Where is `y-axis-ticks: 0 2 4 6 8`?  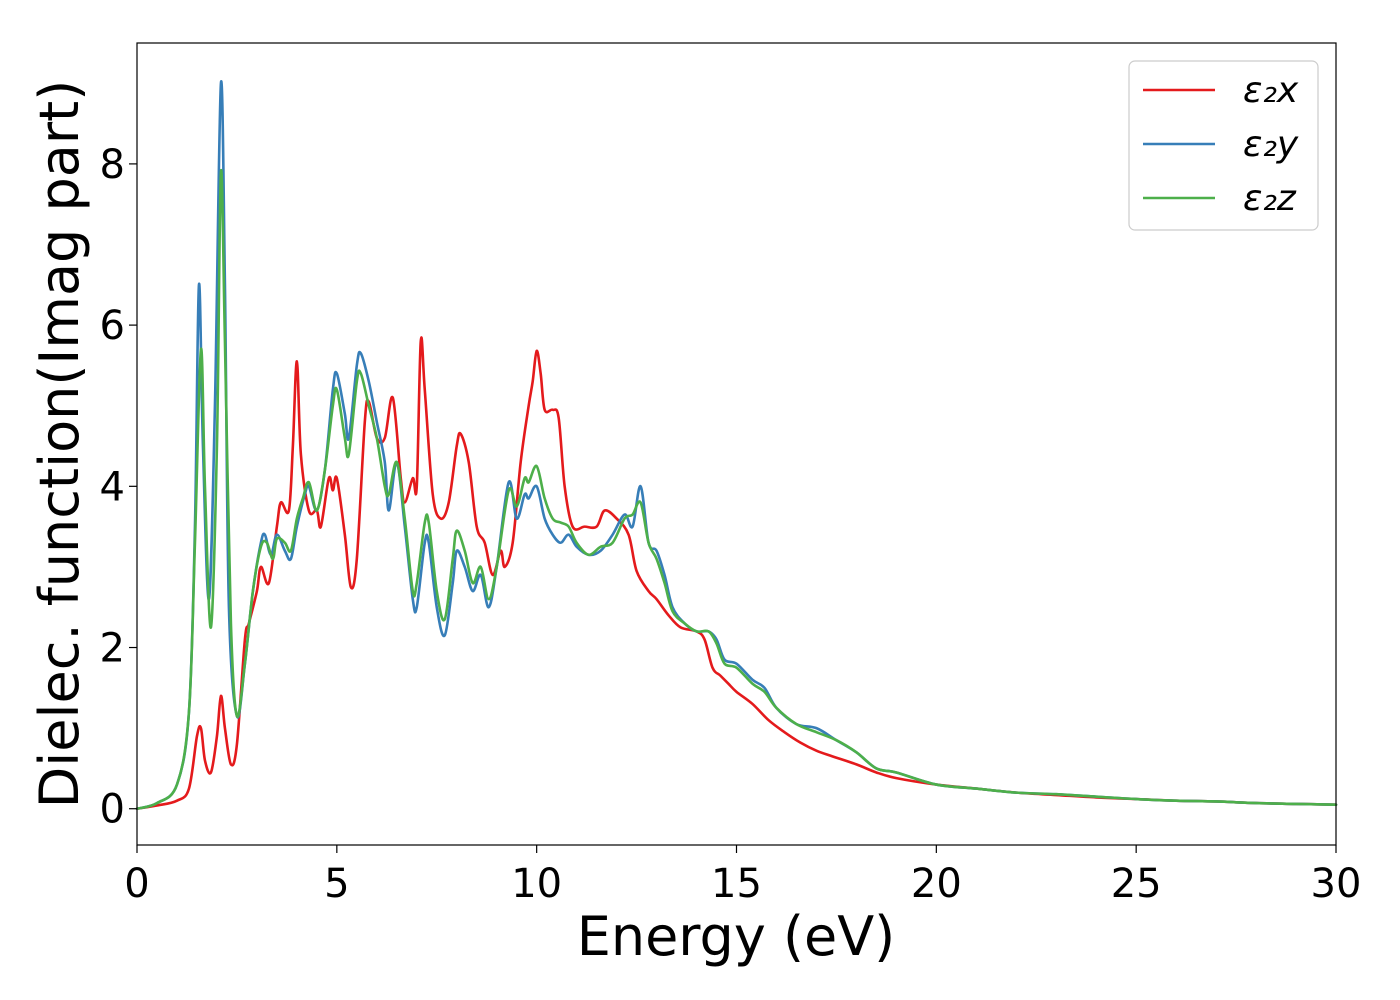 y-axis-ticks: 0 2 4 6 8 is located at coordinates (118, 487).